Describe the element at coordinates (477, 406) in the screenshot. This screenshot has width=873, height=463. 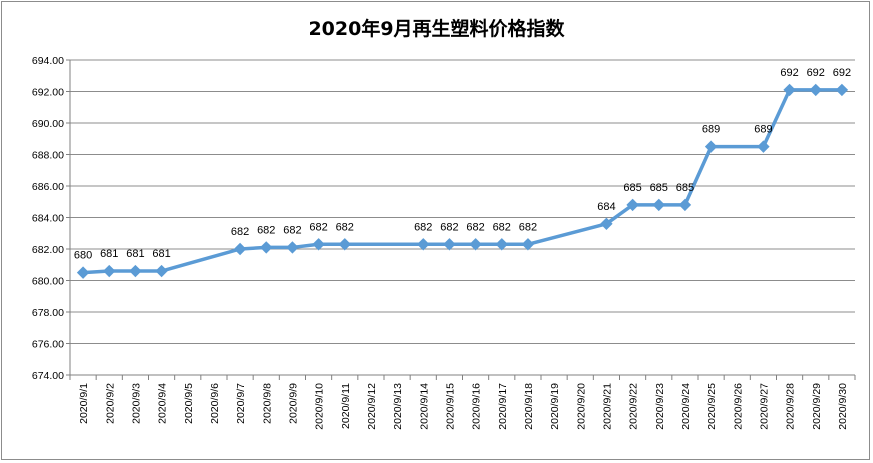
I see `x-tick-label: 2020/9/16` at that location.